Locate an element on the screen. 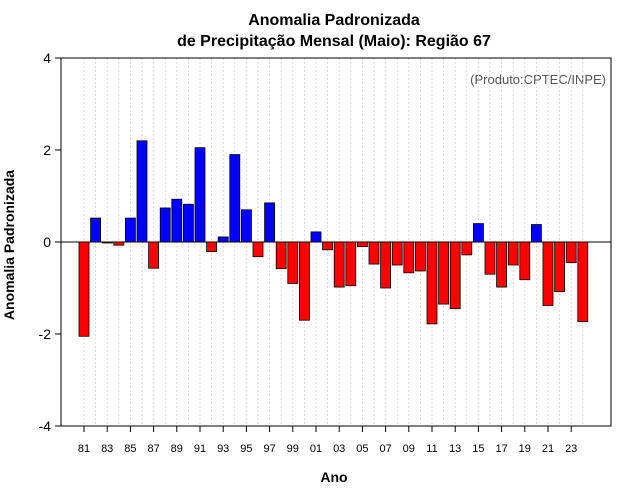 This screenshot has width=640, height=500. bar-2012 is located at coordinates (444, 273).